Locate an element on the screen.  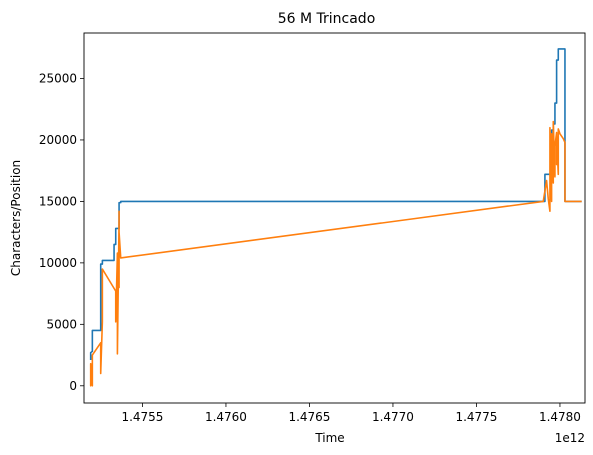
x-tick-label: 1.4775 is located at coordinates (476, 417).